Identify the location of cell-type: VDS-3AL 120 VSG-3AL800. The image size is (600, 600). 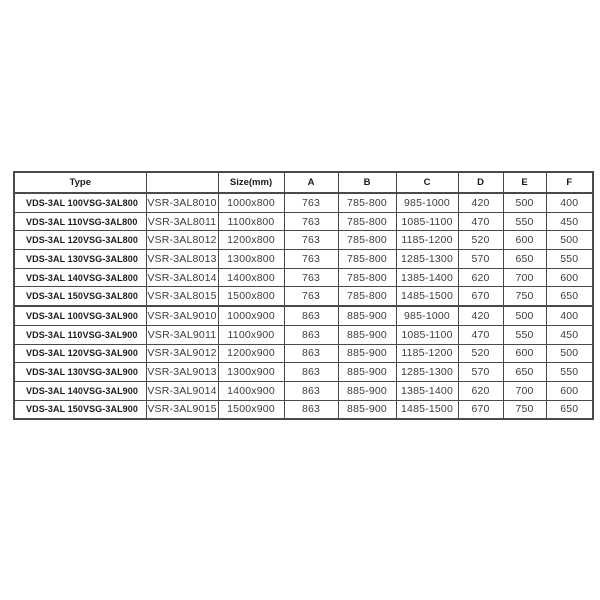
(80, 240).